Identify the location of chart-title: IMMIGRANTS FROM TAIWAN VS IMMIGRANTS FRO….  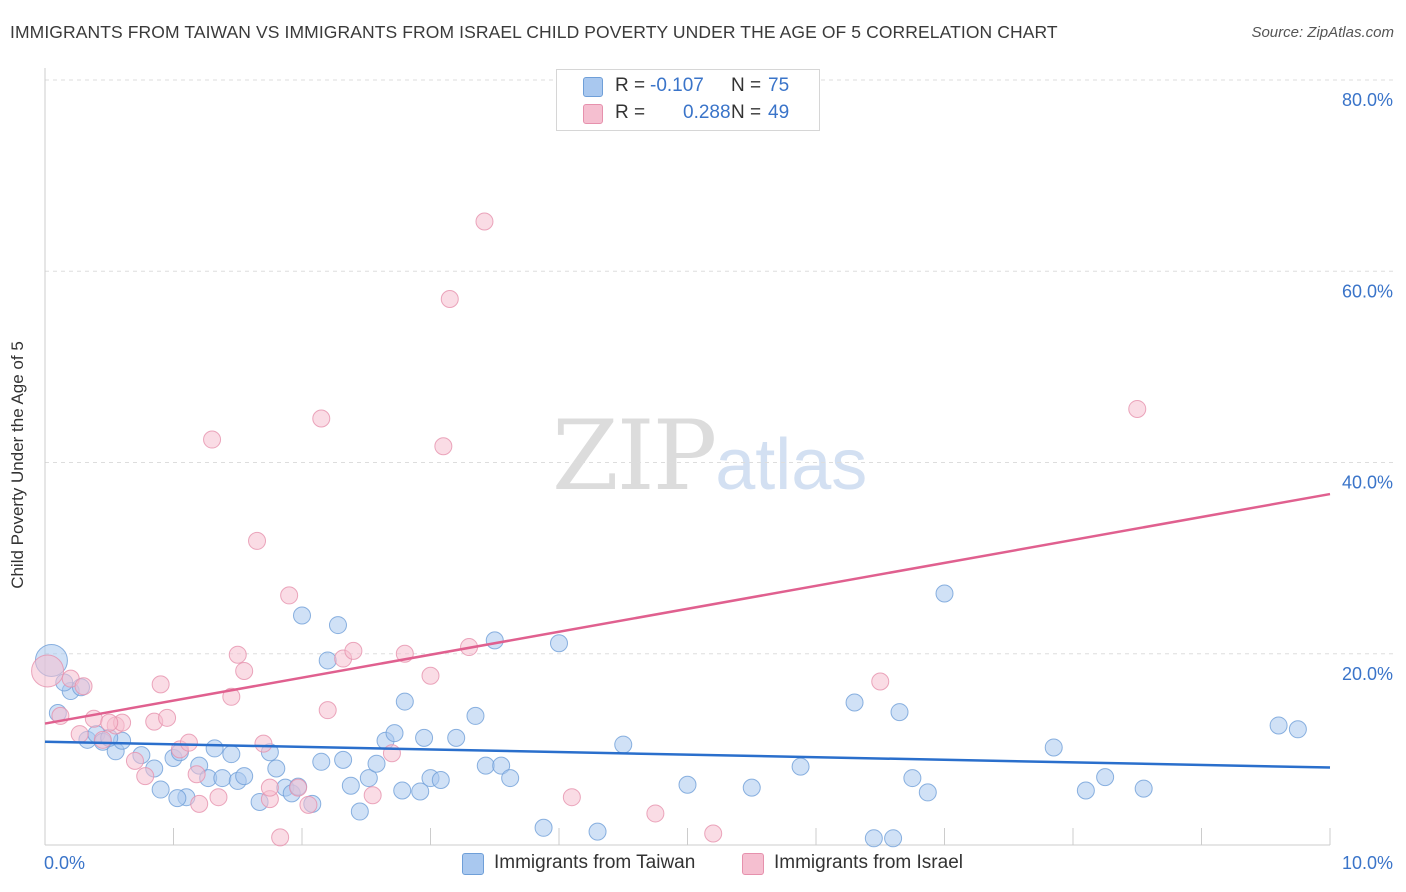
(534, 32).